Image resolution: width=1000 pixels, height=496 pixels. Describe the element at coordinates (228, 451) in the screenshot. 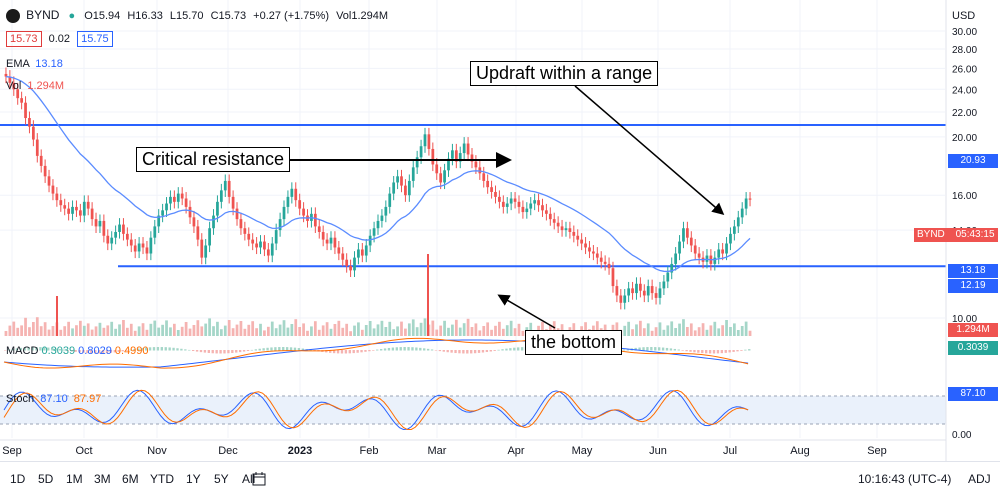

I see `time-tick-label: Dec` at that location.